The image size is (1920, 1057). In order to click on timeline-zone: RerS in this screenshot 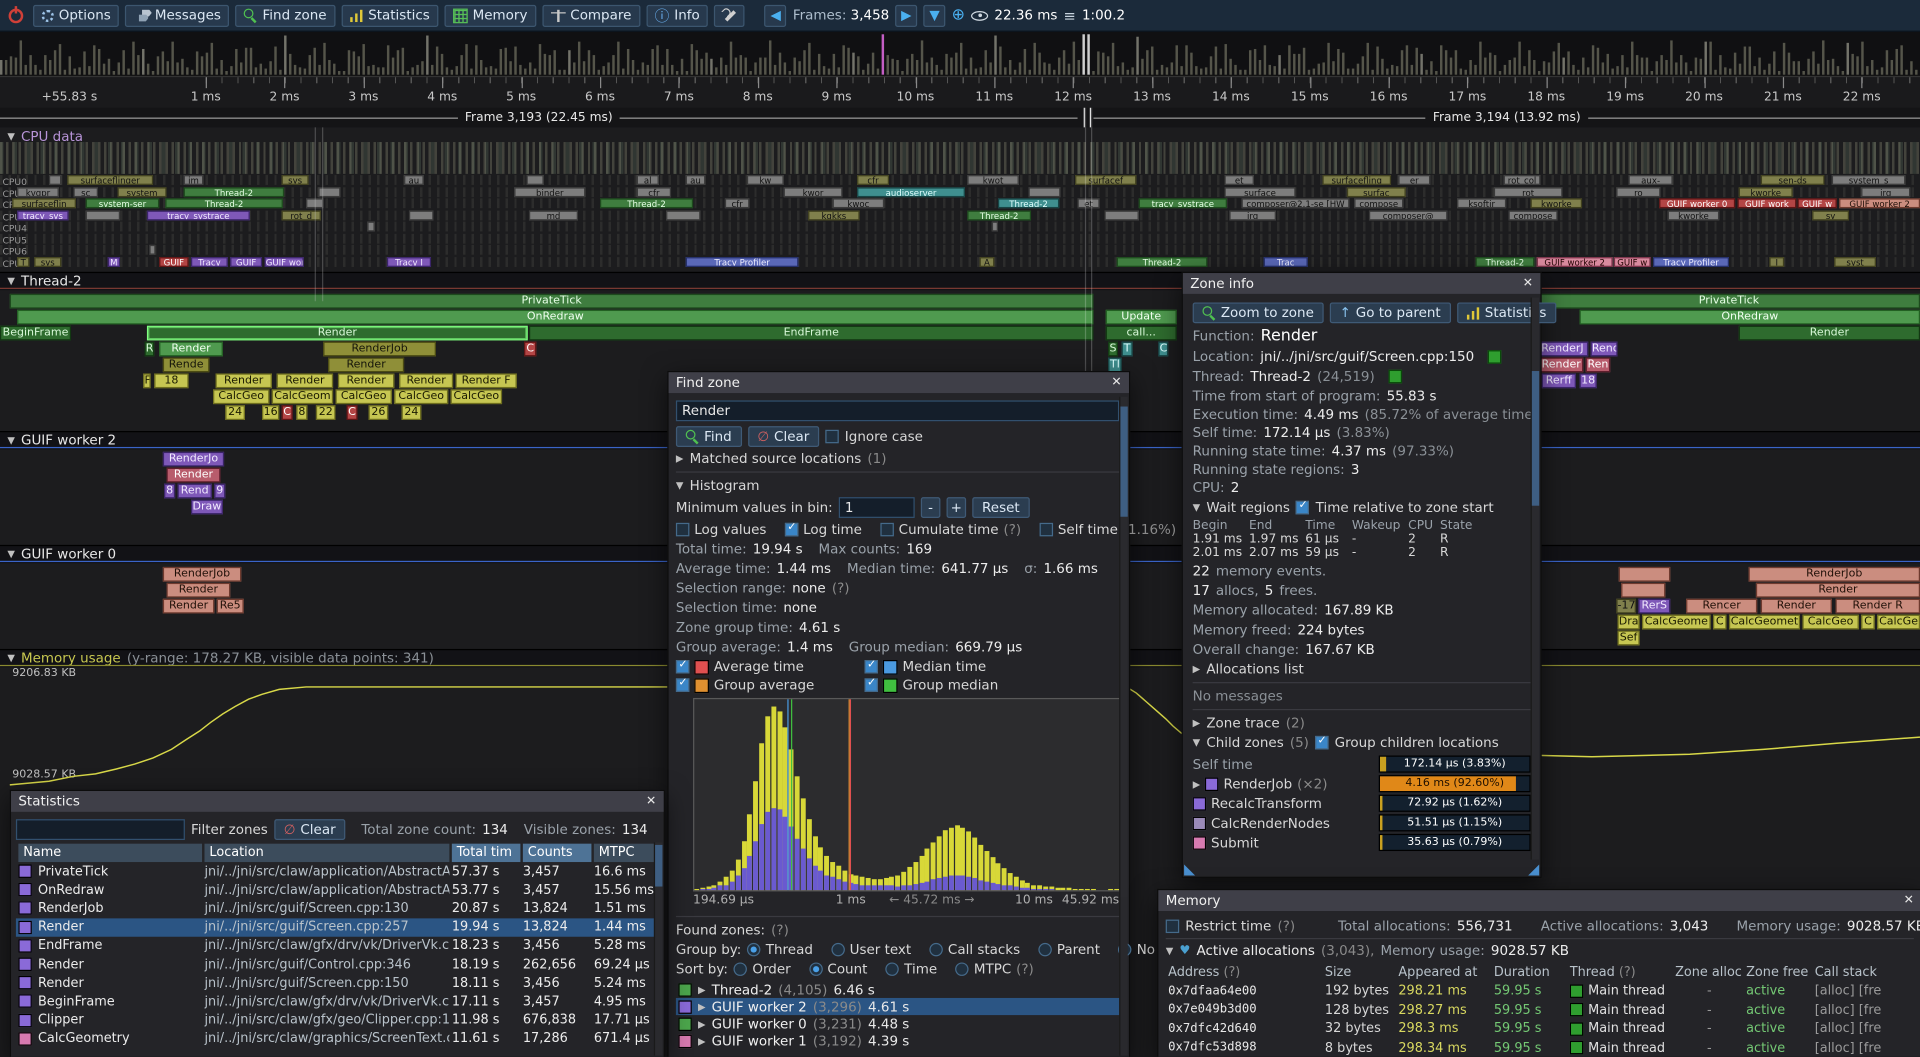, I will do `click(1654, 606)`.